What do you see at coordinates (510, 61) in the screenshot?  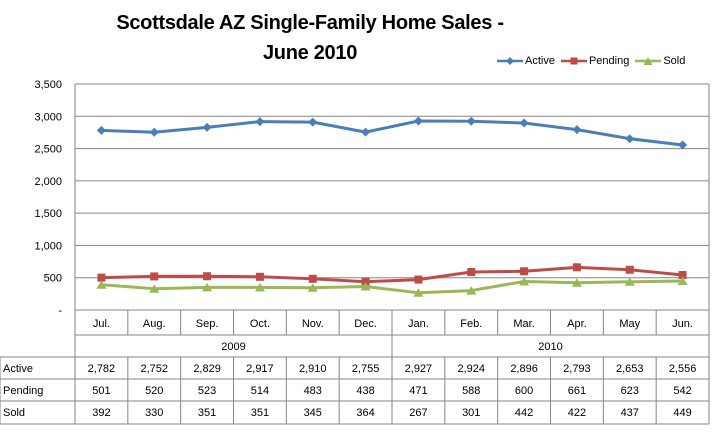 I see `legend-marker-active` at bounding box center [510, 61].